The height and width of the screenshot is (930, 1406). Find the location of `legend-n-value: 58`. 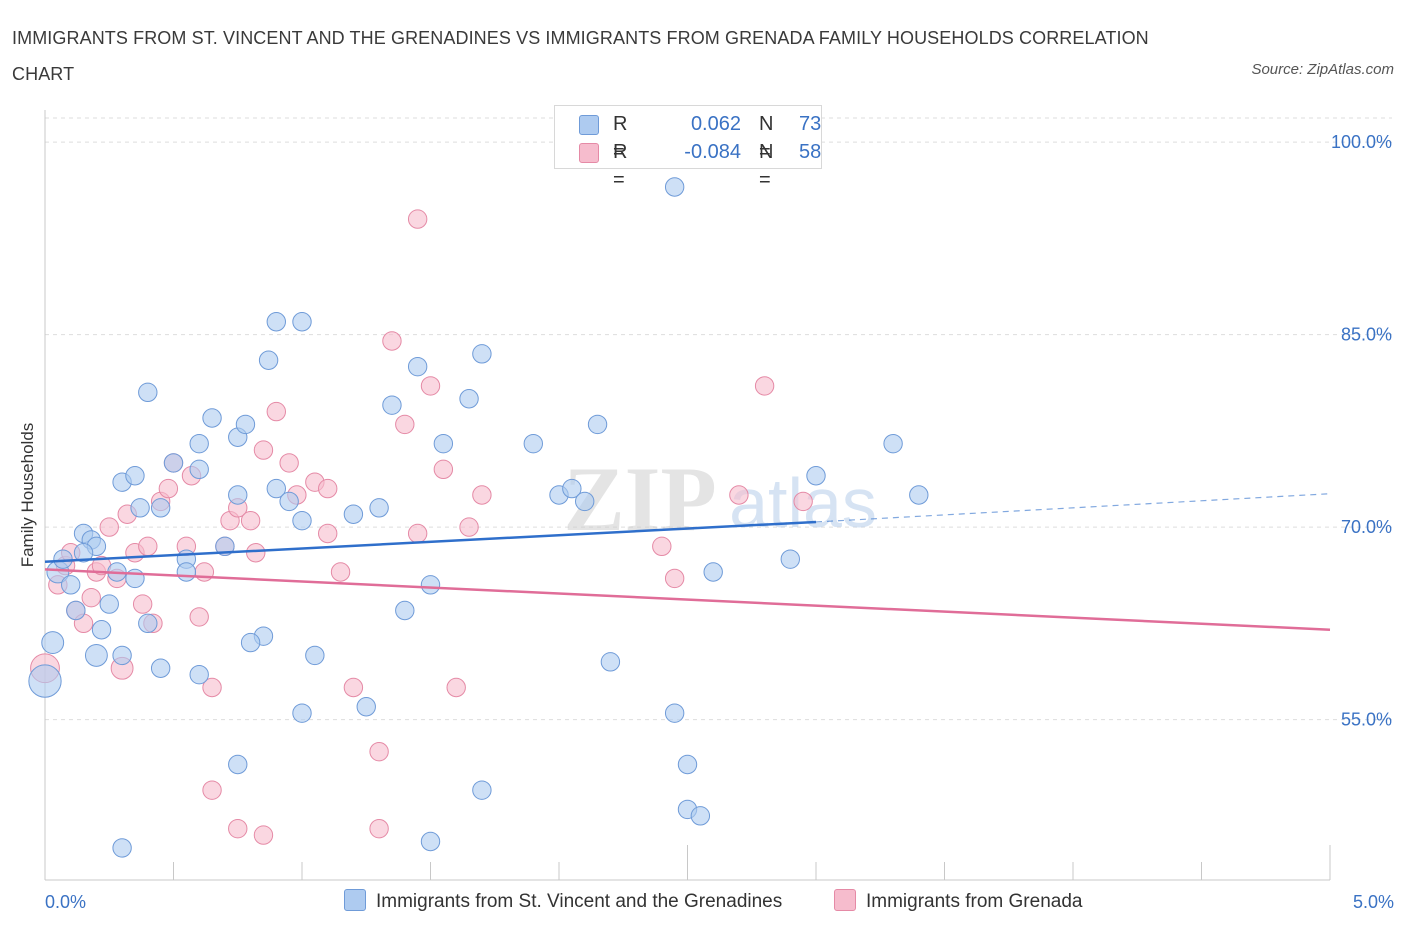

legend-n-value: 58 is located at coordinates (810, 152).